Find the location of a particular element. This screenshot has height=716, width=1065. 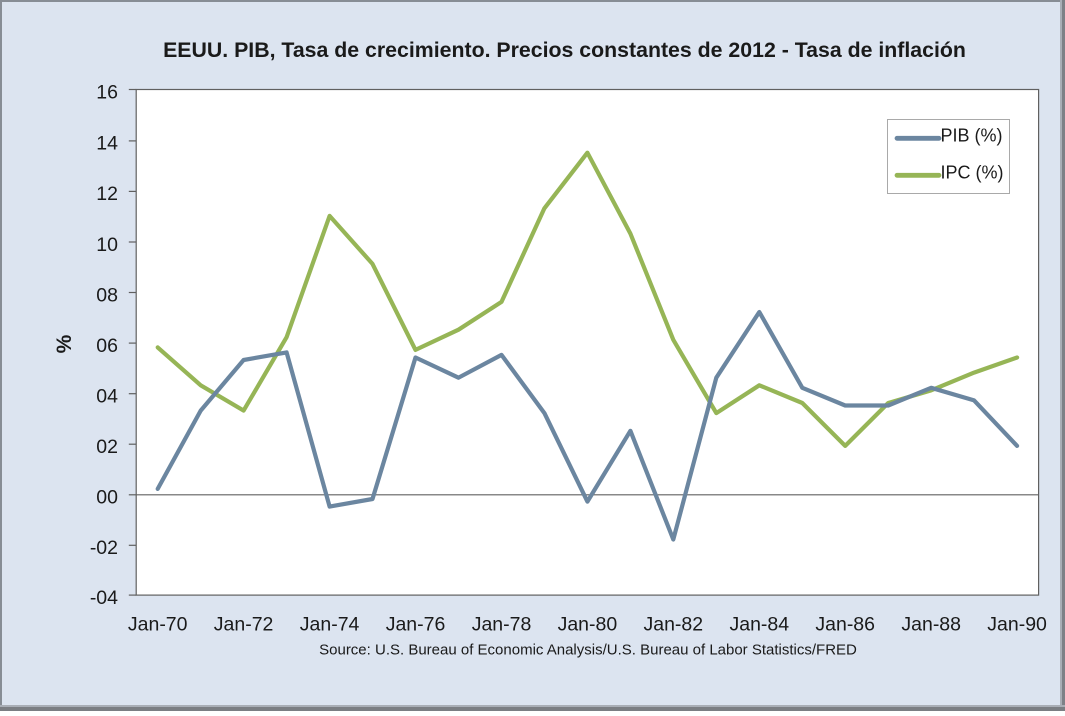

svg-text: Jan-82 is located at coordinates (673, 625).